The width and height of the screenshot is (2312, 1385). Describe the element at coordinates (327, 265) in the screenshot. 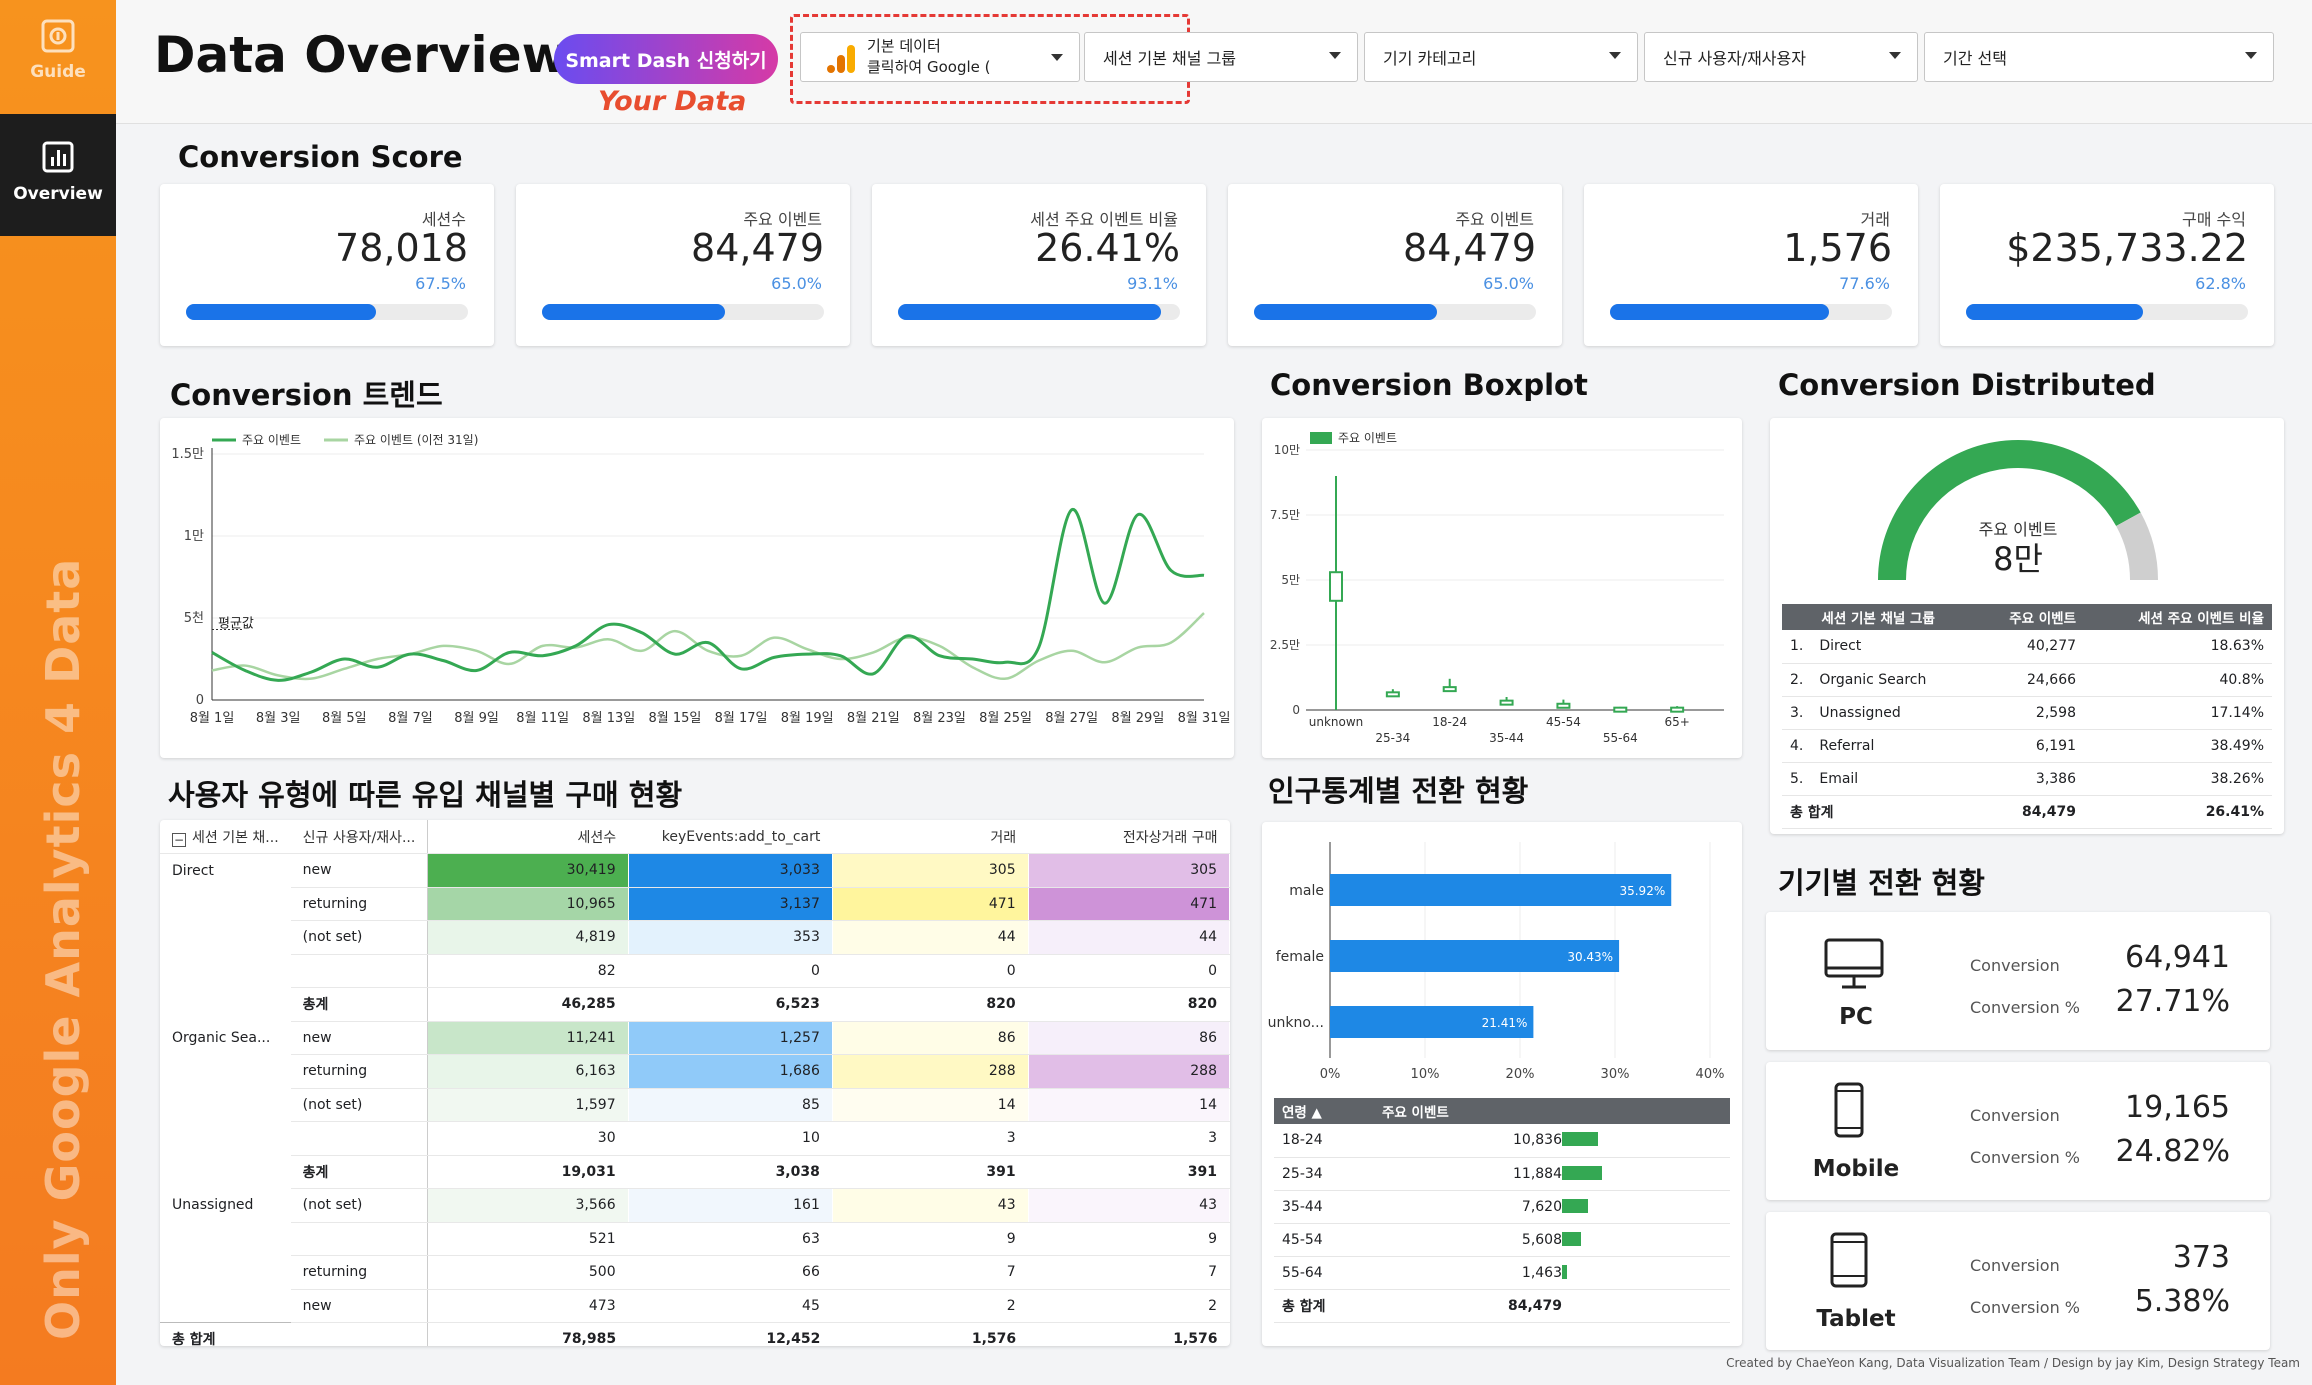

I see `kpi-card: 세션수 78,018 67.5%` at that location.